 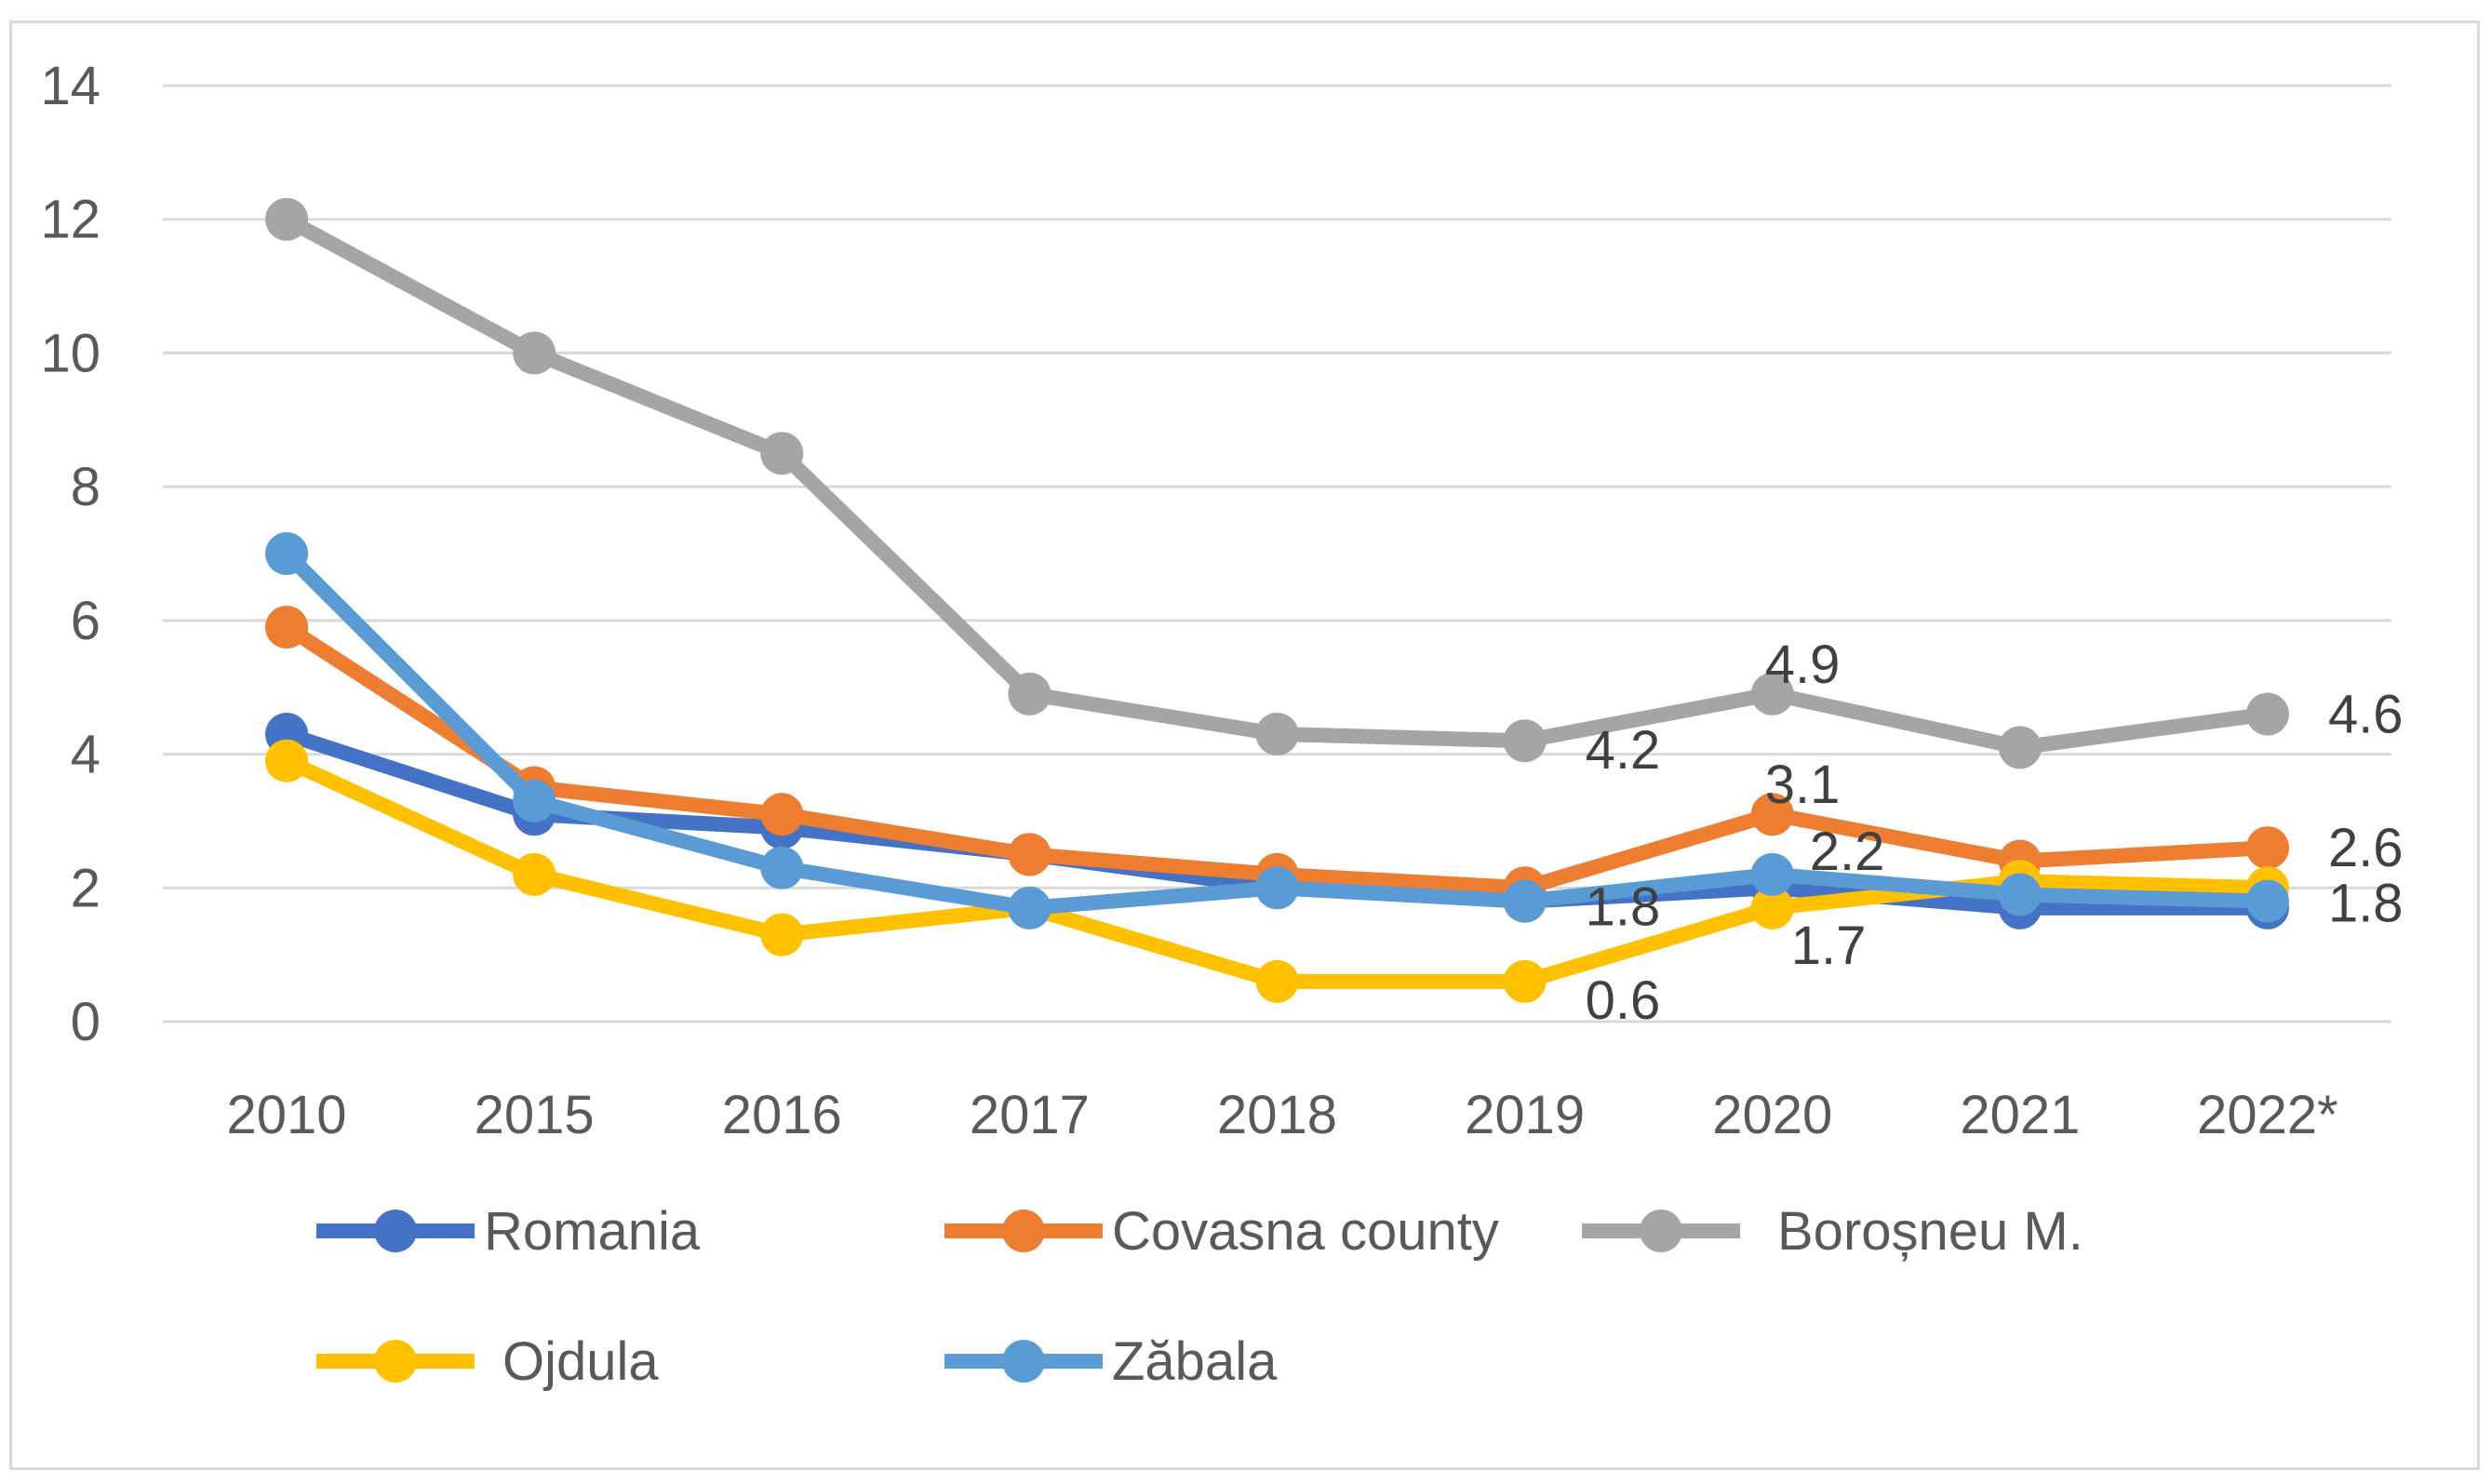 What do you see at coordinates (1525, 1115) in the screenshot?
I see `x-tick-label: 2019` at bounding box center [1525, 1115].